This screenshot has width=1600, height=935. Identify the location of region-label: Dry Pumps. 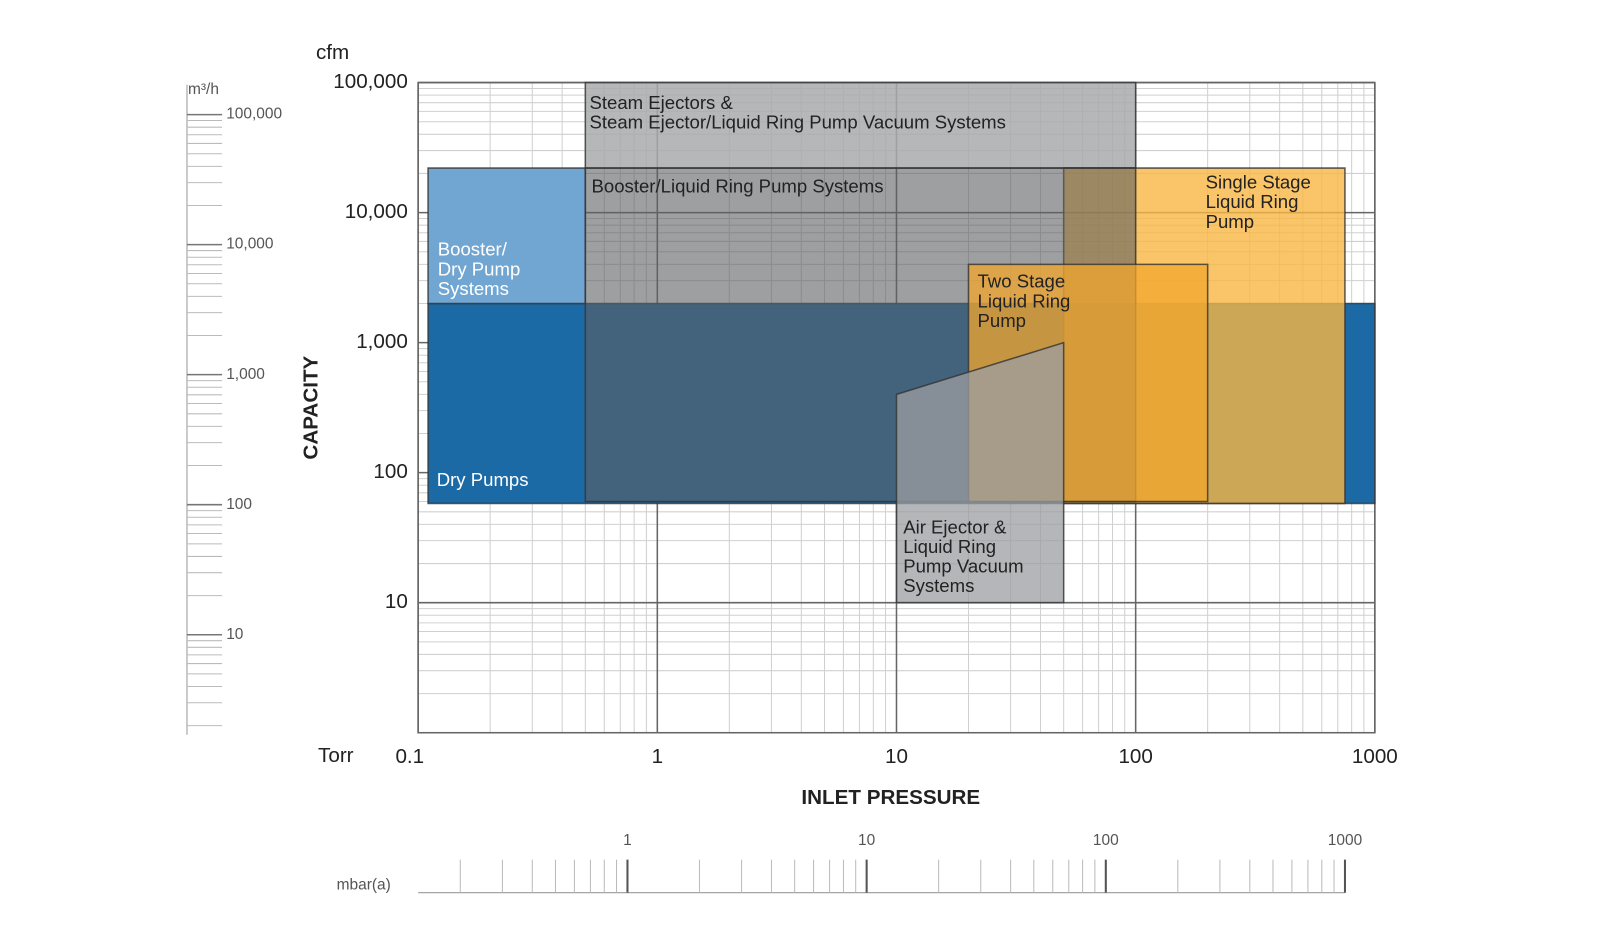
(483, 479).